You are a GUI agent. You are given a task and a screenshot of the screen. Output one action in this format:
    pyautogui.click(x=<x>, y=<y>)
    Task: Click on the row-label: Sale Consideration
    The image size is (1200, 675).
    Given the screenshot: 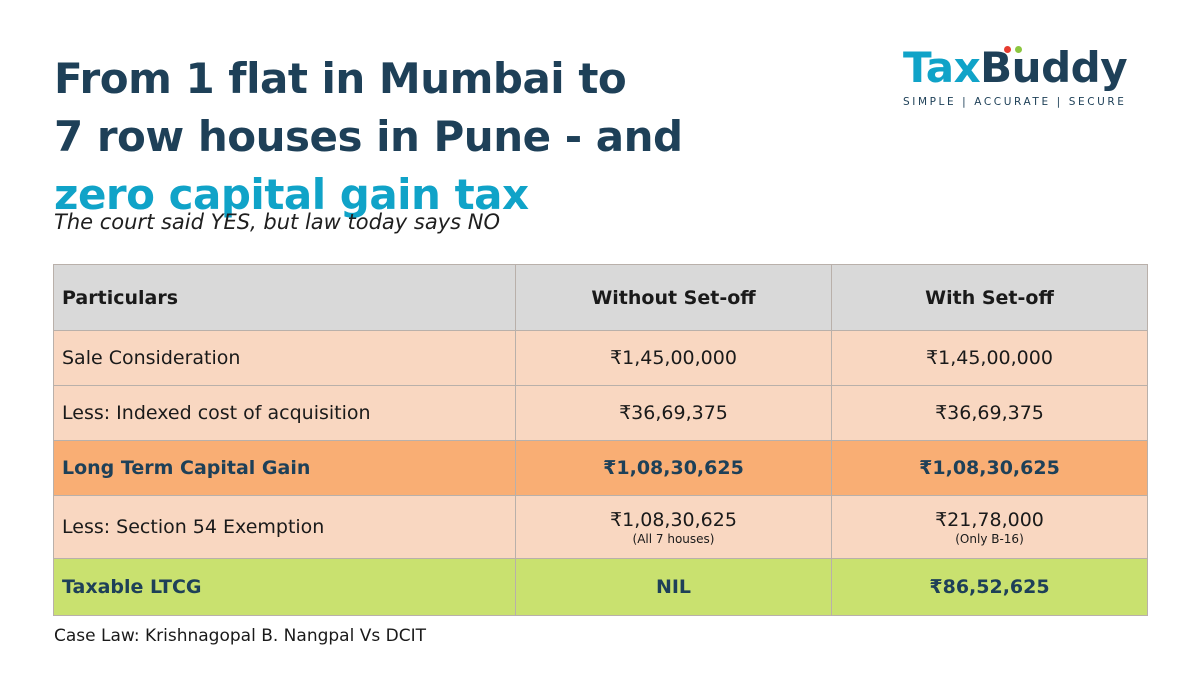 What is the action you would take?
    pyautogui.click(x=284, y=358)
    